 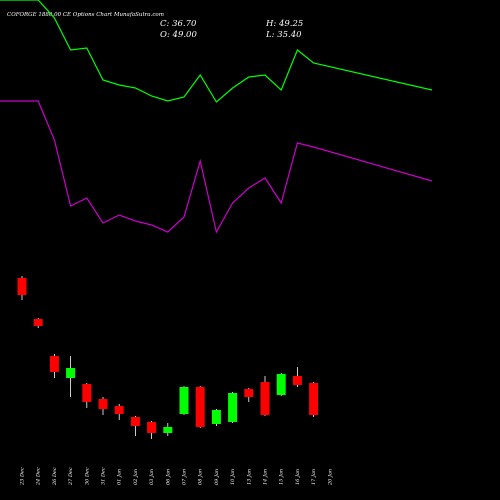 What do you see at coordinates (185, 477) in the screenshot?
I see `x-tick-label: 07 Jan` at bounding box center [185, 477].